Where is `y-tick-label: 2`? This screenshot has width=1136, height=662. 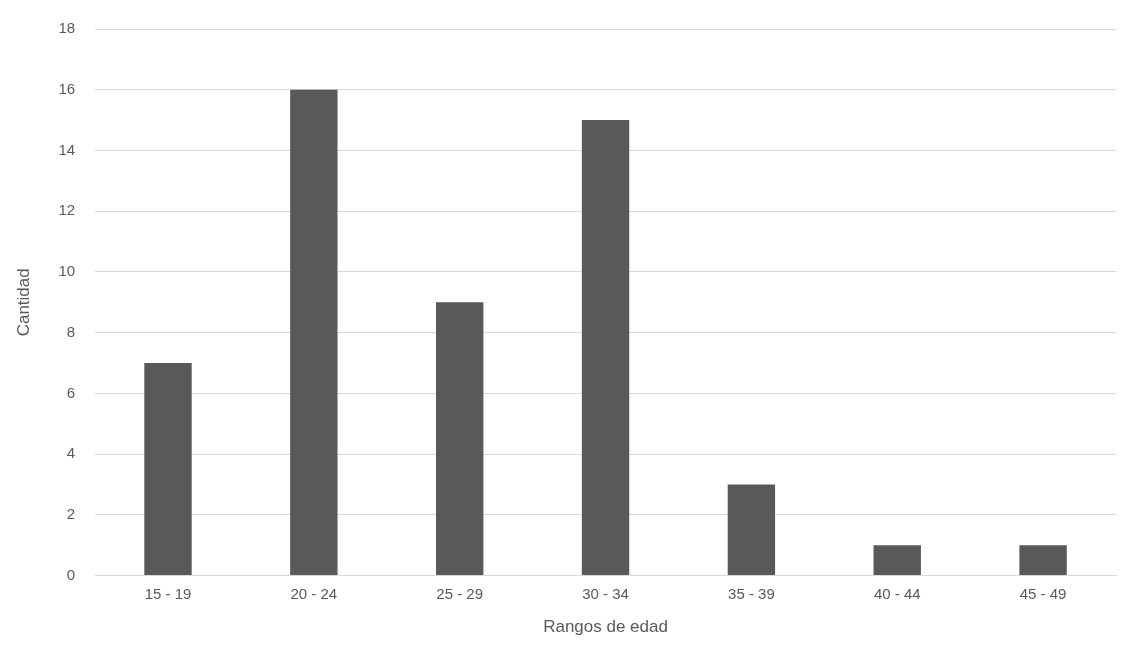
y-tick-label: 2 is located at coordinates (71, 514).